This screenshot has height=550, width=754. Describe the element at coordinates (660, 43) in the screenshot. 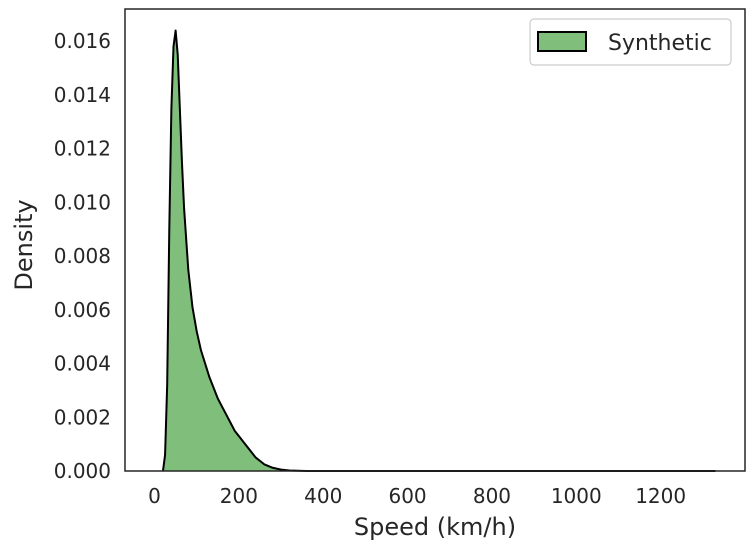

I see `legend-label: Synthetic` at that location.